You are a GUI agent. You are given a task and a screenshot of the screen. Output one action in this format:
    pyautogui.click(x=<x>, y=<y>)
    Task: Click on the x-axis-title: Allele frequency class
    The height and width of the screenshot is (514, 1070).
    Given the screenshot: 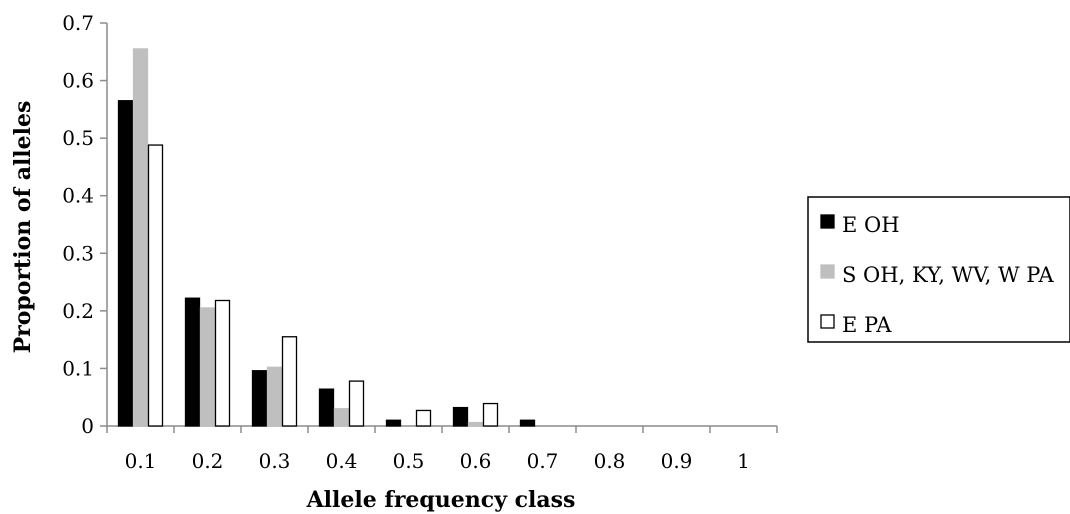 What is the action you would take?
    pyautogui.click(x=441, y=500)
    